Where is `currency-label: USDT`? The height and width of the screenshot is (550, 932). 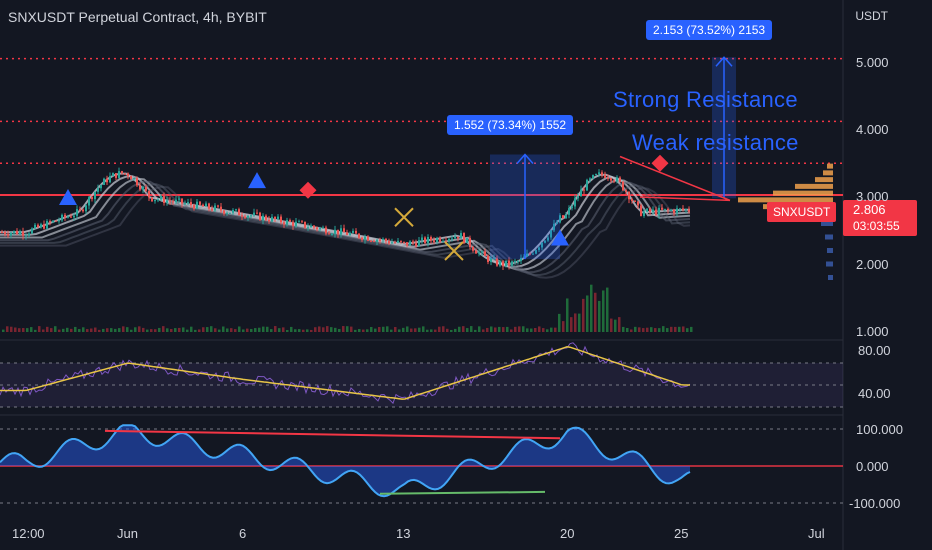
currency-label: USDT is located at coordinates (871, 16).